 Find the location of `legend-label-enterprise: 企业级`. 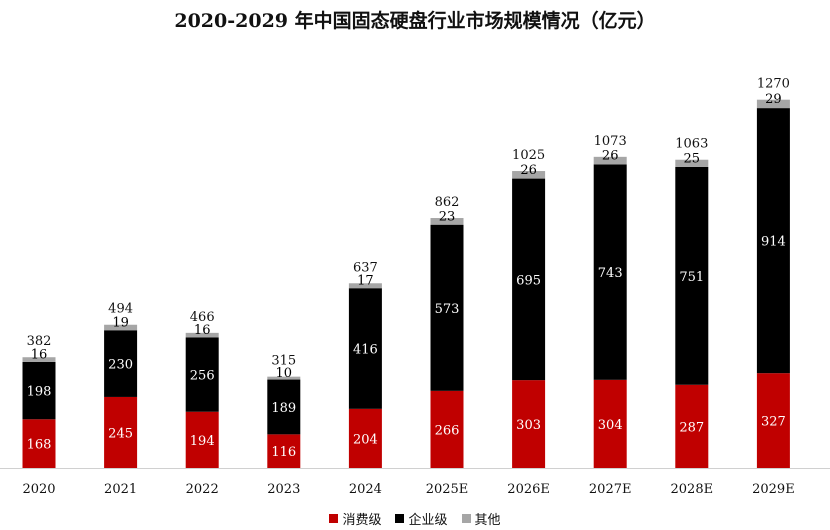

legend-label-enterprise: 企业级 is located at coordinates (428, 520).